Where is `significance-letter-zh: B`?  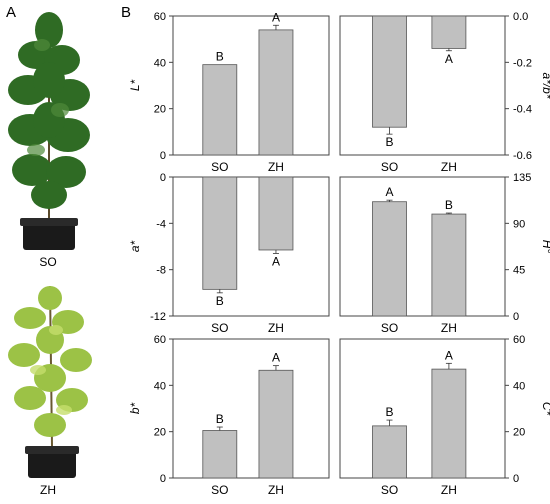
significance-letter-zh: B is located at coordinates (449, 205).